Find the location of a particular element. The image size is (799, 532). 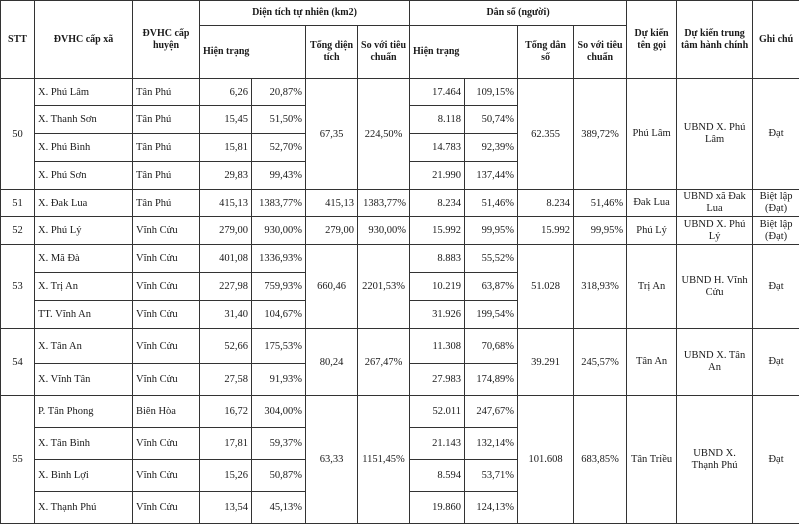

group-area-ratio: 1383,77% is located at coordinates (383, 203).